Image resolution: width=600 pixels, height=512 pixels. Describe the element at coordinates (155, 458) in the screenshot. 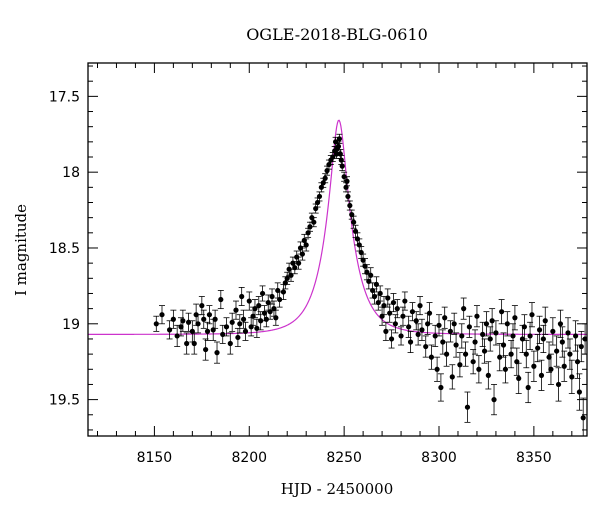

I see `x-tick-label: 8150` at that location.